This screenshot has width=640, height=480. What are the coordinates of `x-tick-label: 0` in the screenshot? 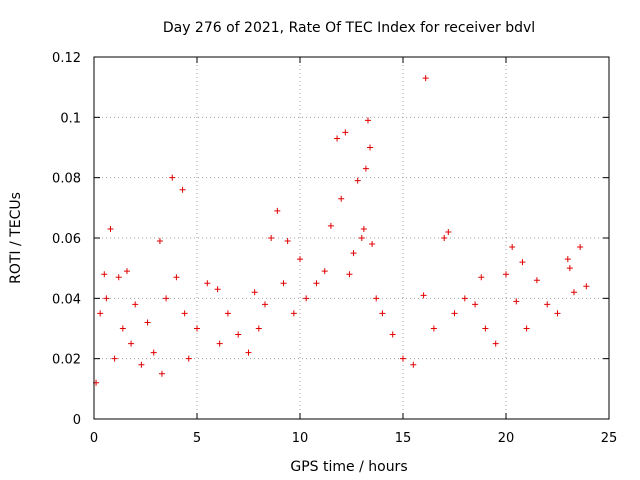 It's located at (94, 438).